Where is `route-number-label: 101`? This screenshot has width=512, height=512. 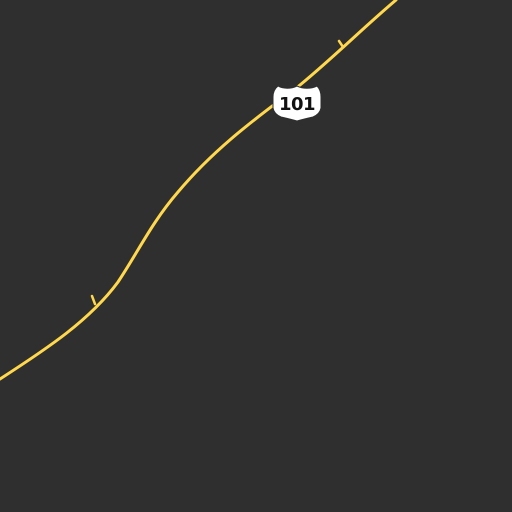
route-number-label: 101 is located at coordinates (297, 104).